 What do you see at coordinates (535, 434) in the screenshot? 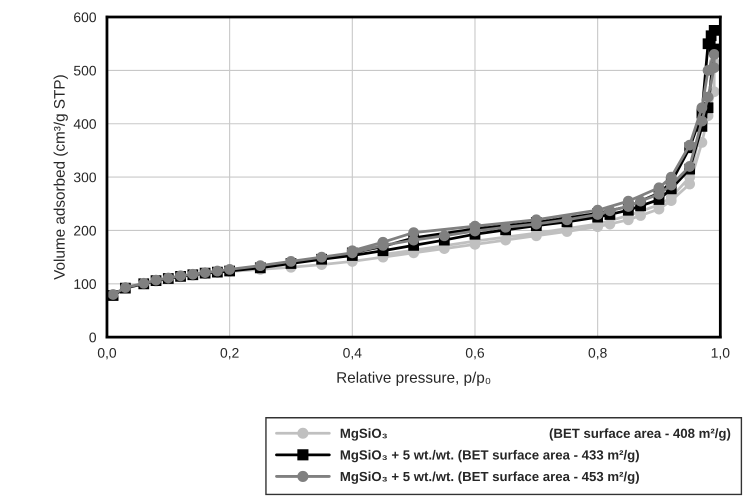
I see `legend-label: MgSiO₃ (BET surface area - 408 m²/g)` at bounding box center [535, 434].